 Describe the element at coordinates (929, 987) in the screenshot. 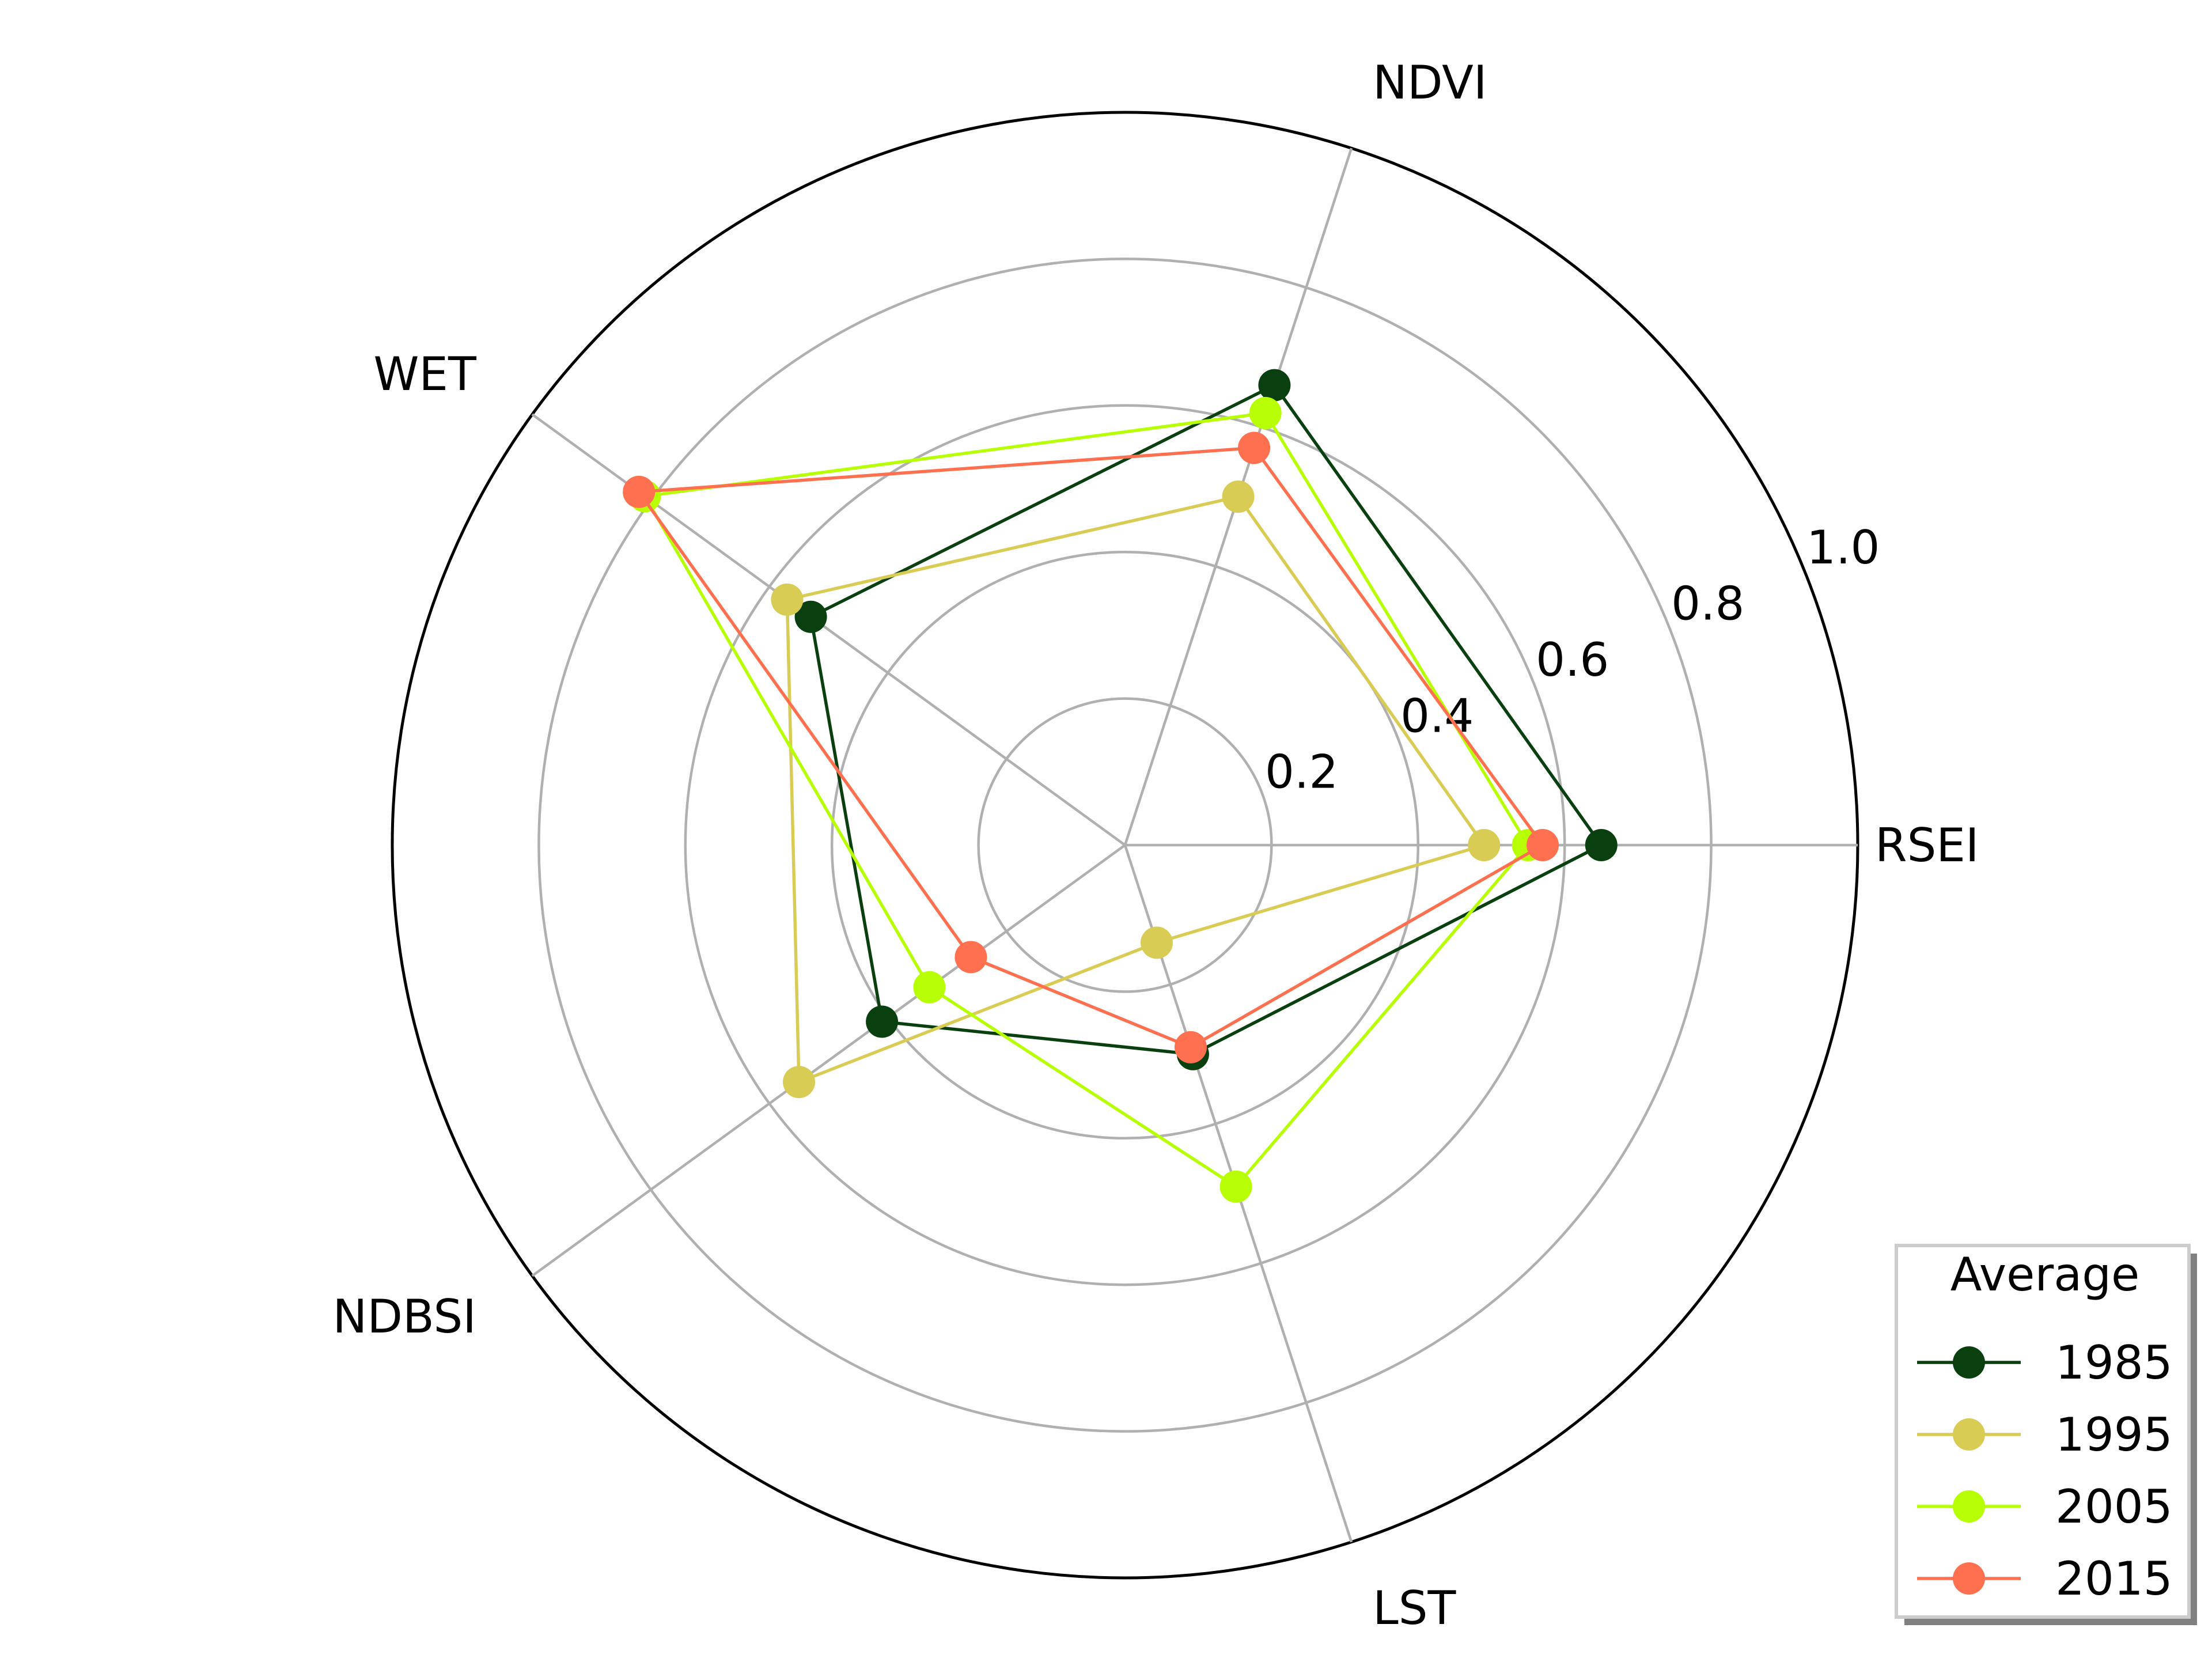

I see `data-point-2005-ndbsi` at that location.